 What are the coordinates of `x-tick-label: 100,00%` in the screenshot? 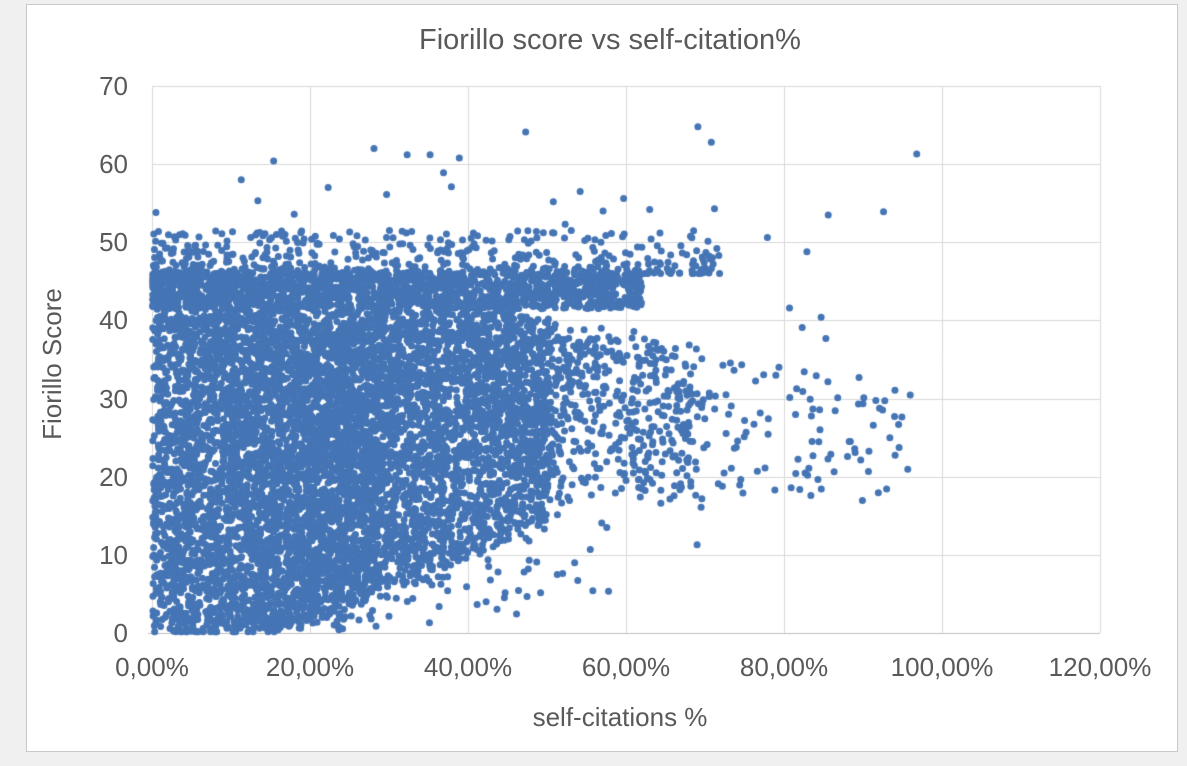 It's located at (942, 667).